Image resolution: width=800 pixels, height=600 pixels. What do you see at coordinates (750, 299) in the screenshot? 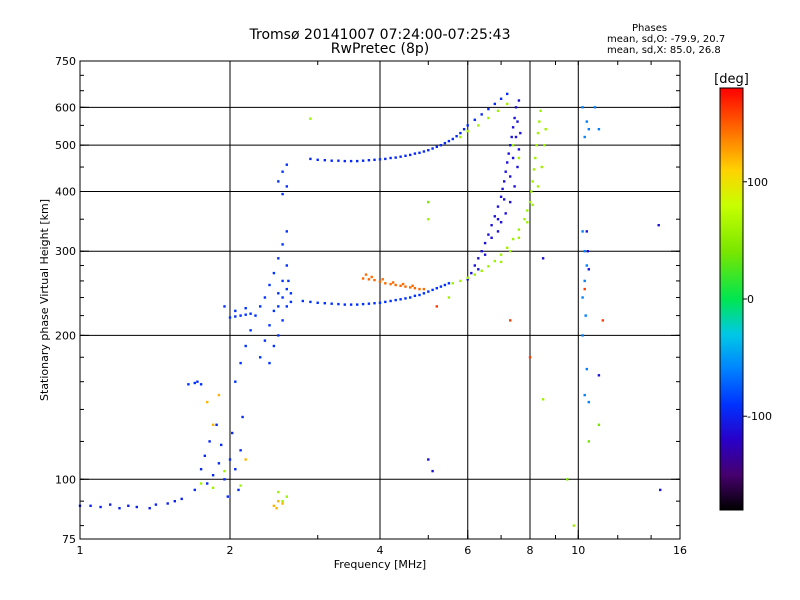
I see `colorbar-tick-label: 0` at bounding box center [750, 299].